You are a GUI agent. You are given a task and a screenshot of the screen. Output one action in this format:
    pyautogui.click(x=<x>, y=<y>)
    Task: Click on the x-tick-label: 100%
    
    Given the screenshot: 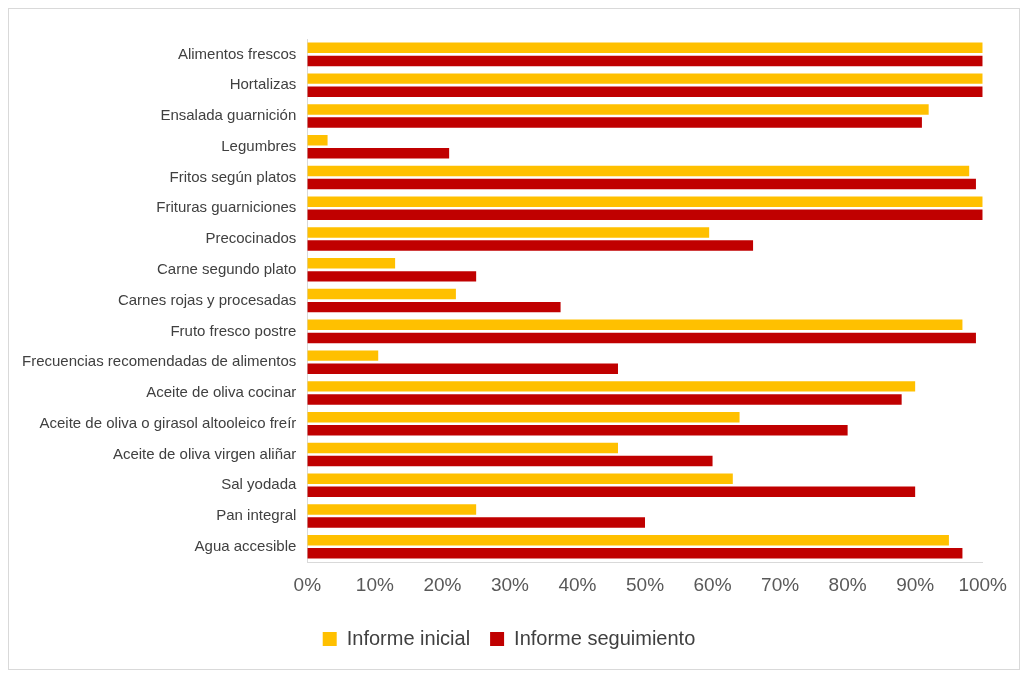 What is the action you would take?
    pyautogui.click(x=983, y=584)
    